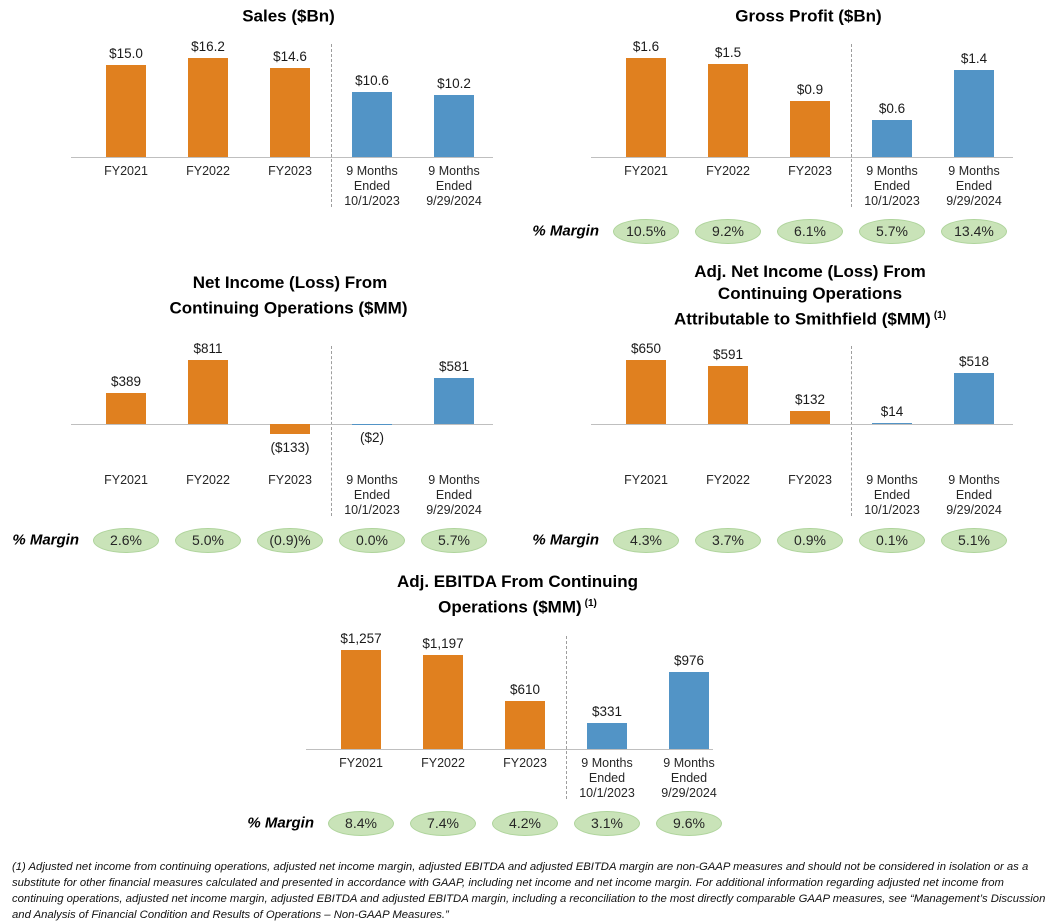  I want to click on bar-value-label: $1,197, so click(443, 644).